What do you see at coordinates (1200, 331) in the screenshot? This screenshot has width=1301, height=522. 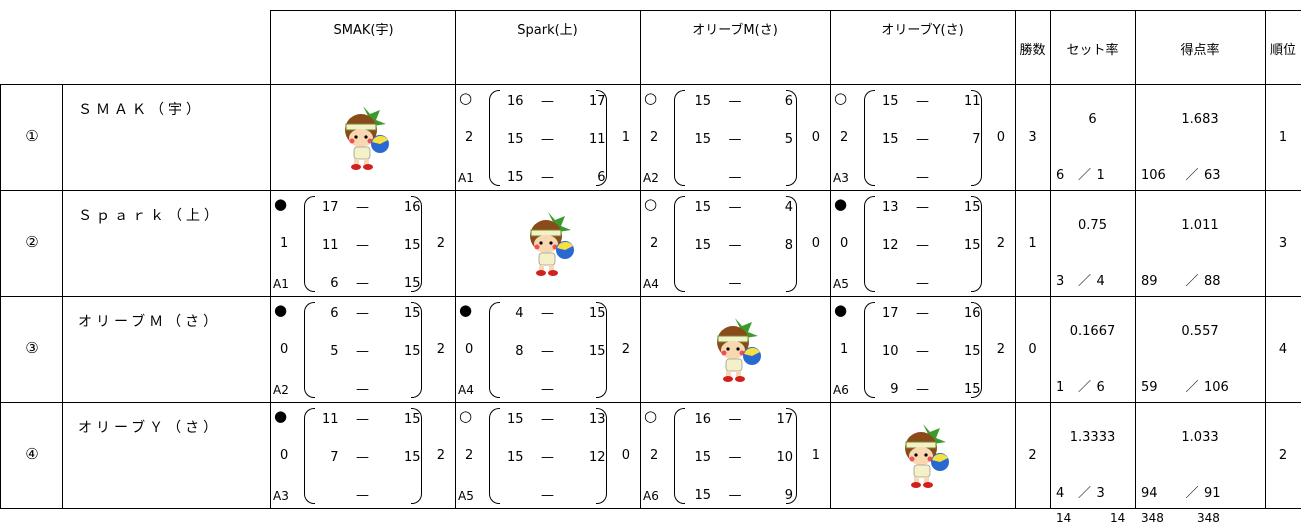 I see `rate-value: 0.557` at bounding box center [1200, 331].